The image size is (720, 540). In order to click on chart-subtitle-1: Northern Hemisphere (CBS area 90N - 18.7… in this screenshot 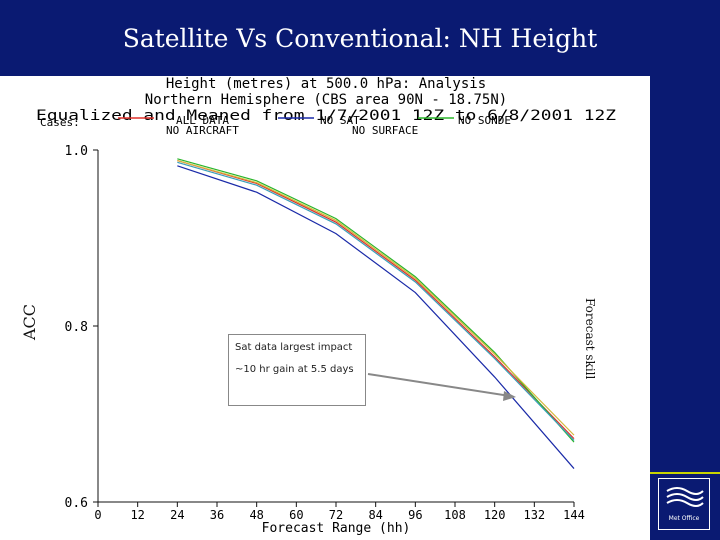, I will do `click(326, 100)`.